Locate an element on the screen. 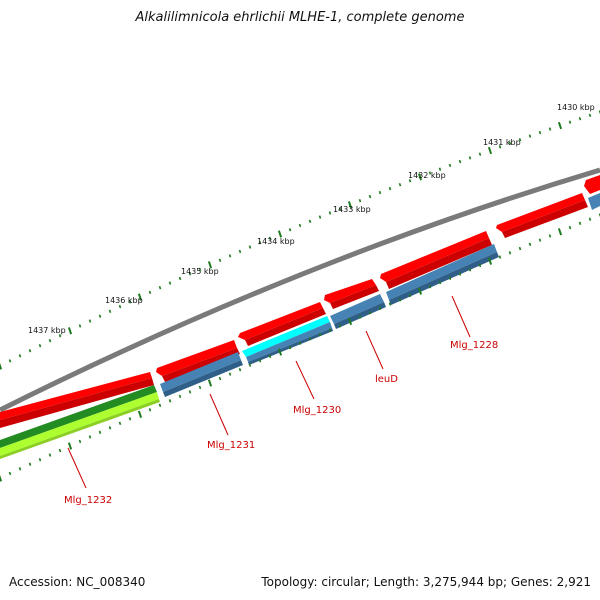  gene-label: Mlg_1232 is located at coordinates (88, 500).